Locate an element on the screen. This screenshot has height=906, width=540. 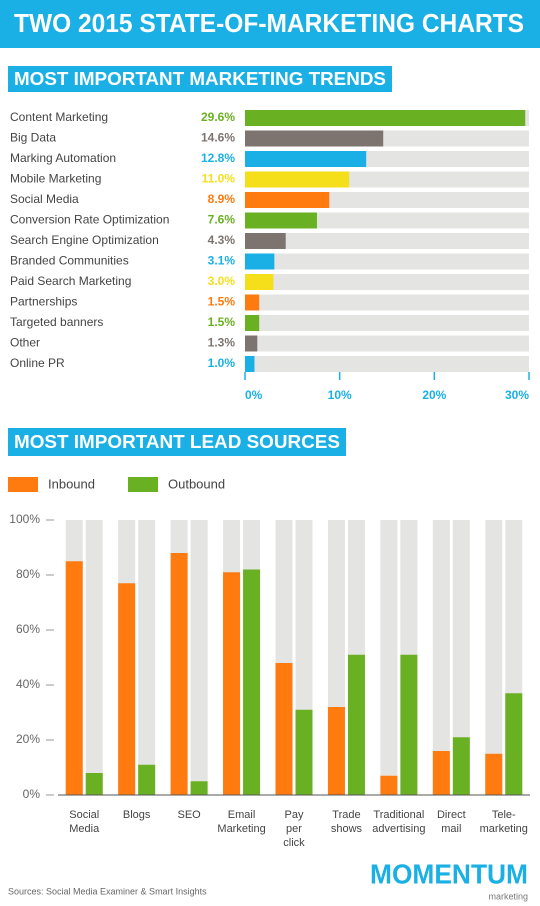
x-tick-label: Email is located at coordinates (242, 815).